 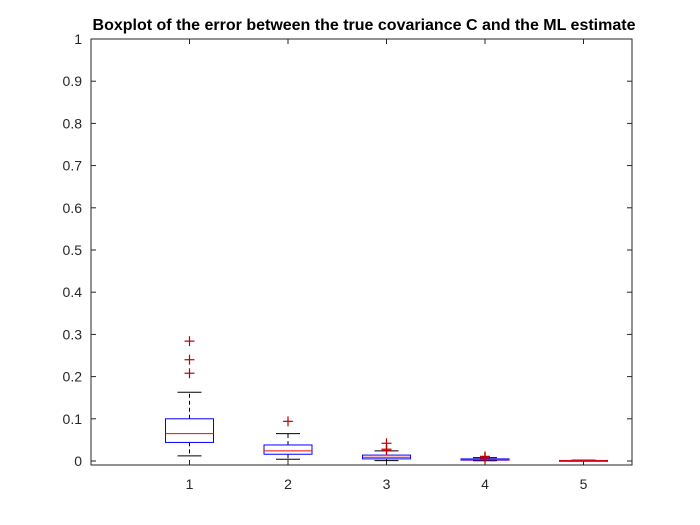 I want to click on y-tick-label: 1, so click(x=78, y=39).